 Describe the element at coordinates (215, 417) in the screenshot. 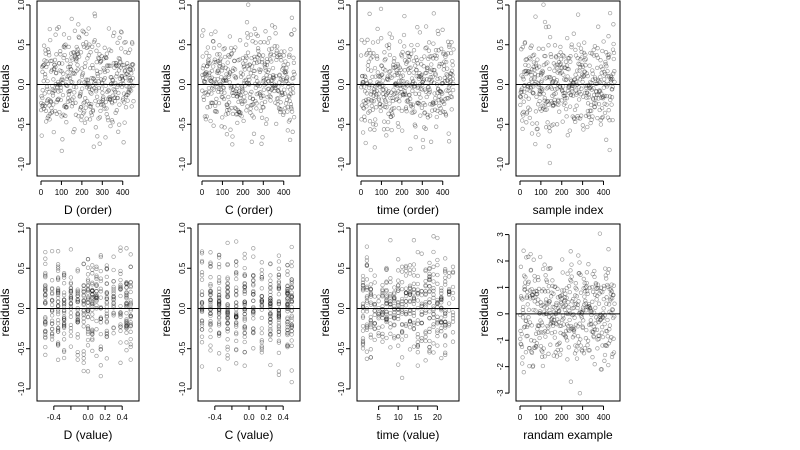

I see `x-tick-label: -0.4` at that location.